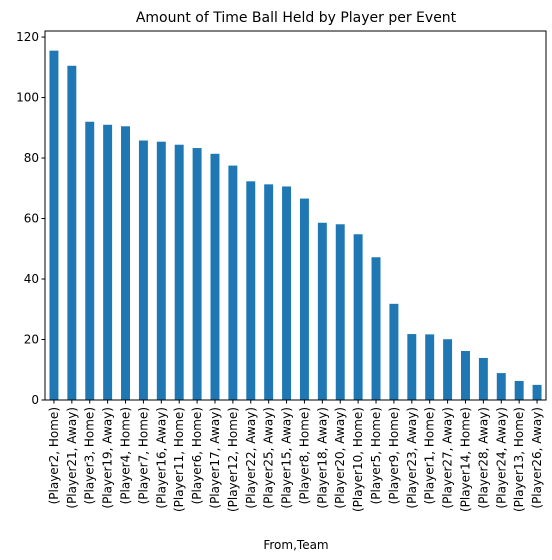 This screenshot has width=552, height=560. What do you see at coordinates (251, 458) in the screenshot?
I see `x-tick-label: (Player22, Away)` at bounding box center [251, 458].